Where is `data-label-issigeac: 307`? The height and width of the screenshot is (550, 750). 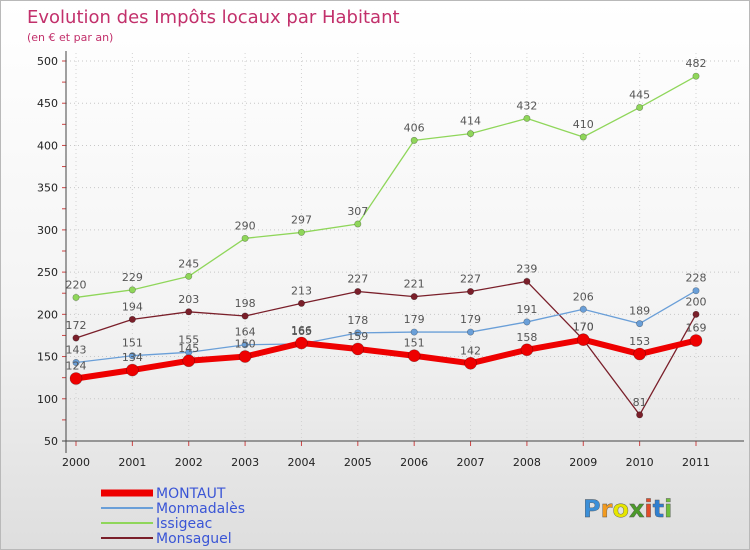 data-label-issigeac: 307 is located at coordinates (357, 211).